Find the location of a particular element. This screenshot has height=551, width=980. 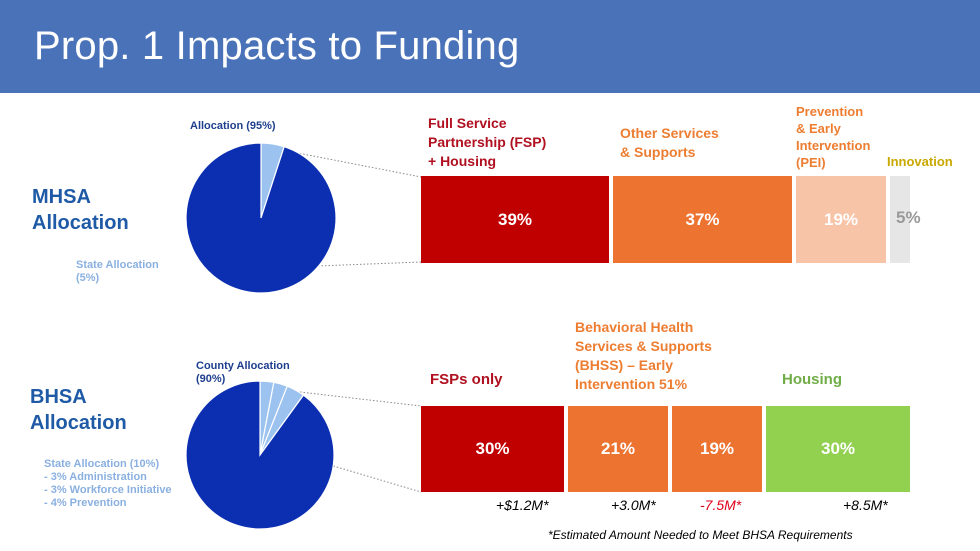

bhsa-category-label-bhss-line1: Behavioral Health is located at coordinates (634, 327).